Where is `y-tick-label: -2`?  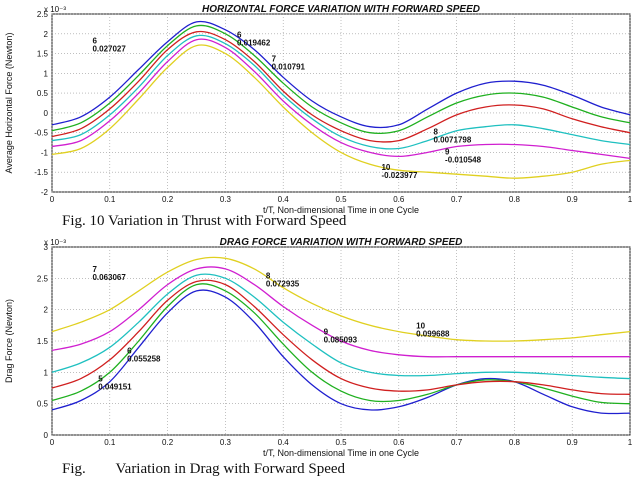
y-tick-label: -2 is located at coordinates (45, 192).